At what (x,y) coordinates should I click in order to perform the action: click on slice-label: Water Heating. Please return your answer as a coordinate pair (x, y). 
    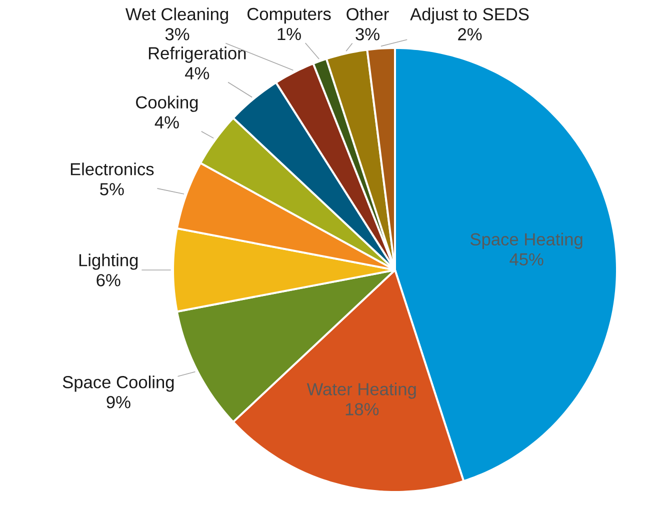
    Looking at the image, I should click on (361, 390).